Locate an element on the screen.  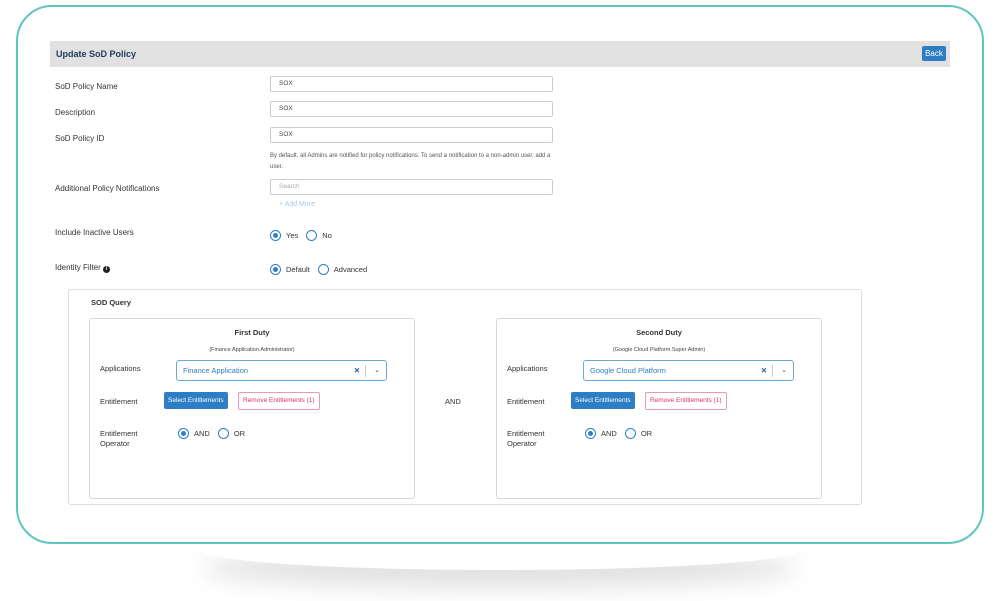
notifications-label: Additional Policy Notifications is located at coordinates (107, 188).